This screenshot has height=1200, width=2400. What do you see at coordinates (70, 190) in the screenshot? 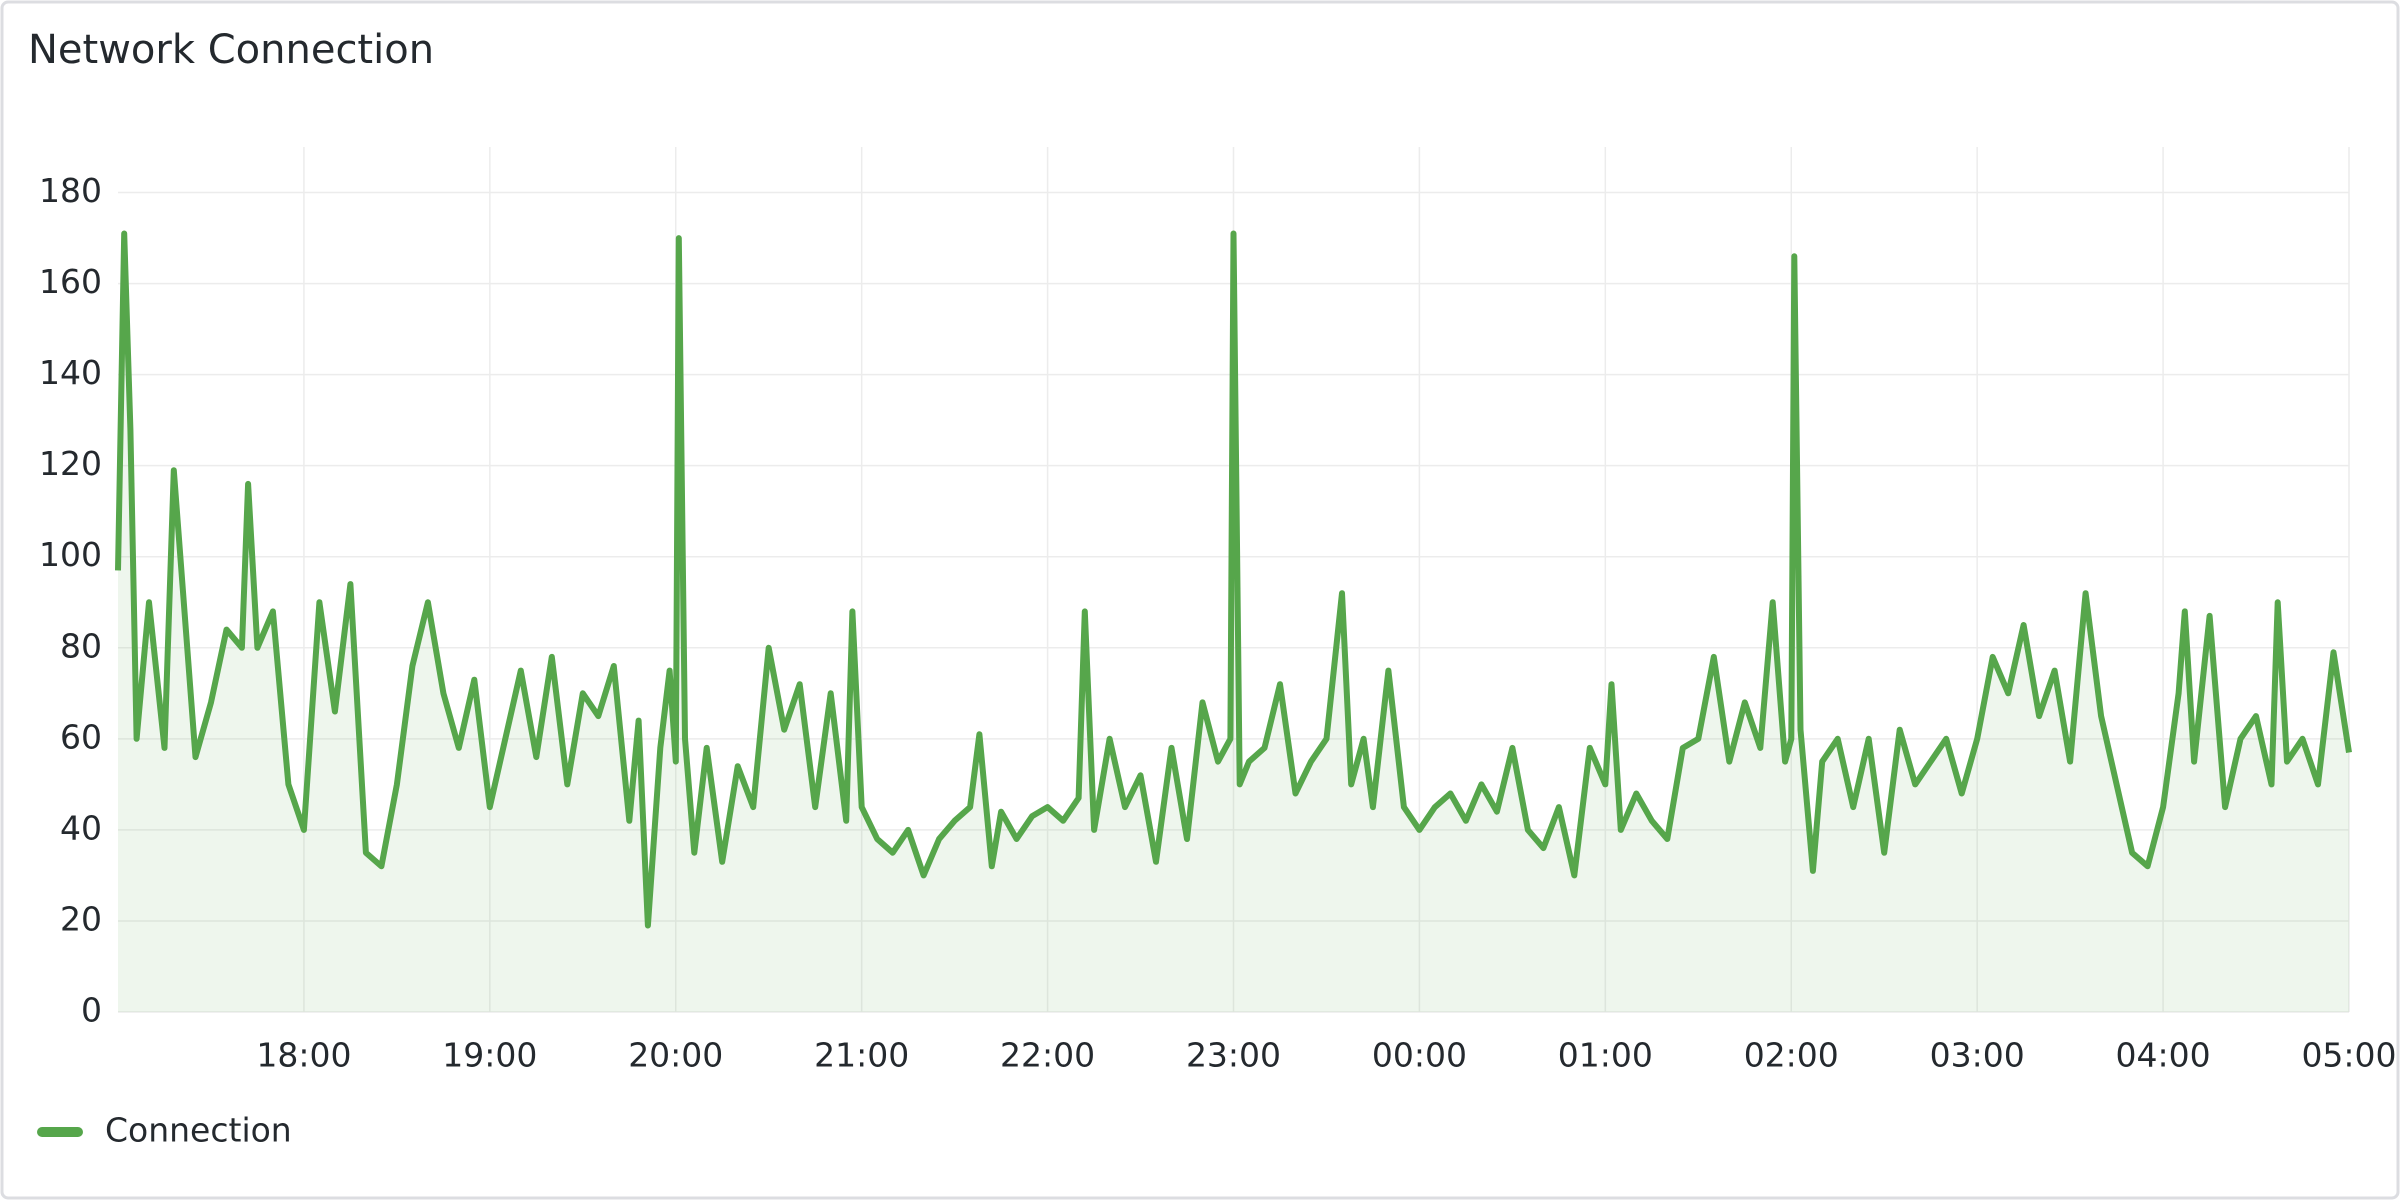
I see `y-tick-label: 180` at bounding box center [70, 190].